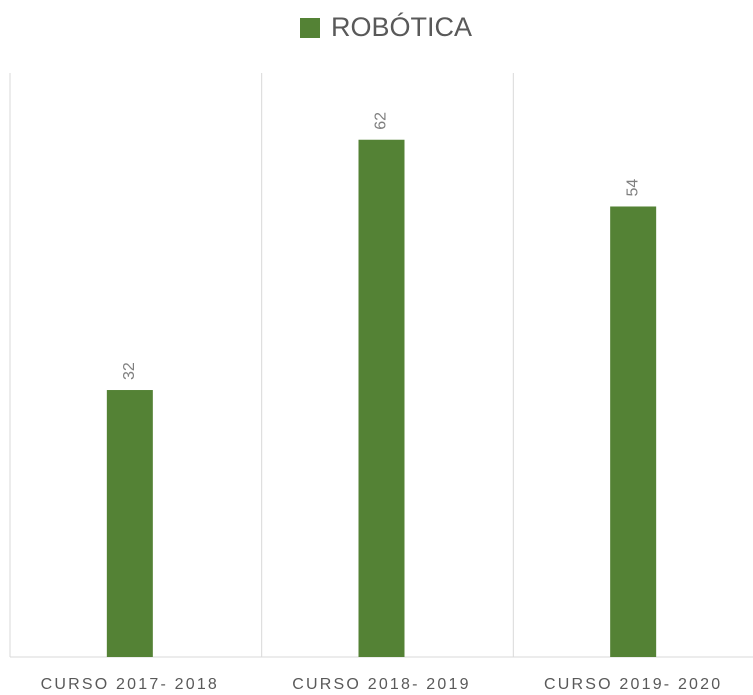 This screenshot has height=695, width=753. What do you see at coordinates (632, 188) in the screenshot?
I see `data-label: 54` at bounding box center [632, 188].